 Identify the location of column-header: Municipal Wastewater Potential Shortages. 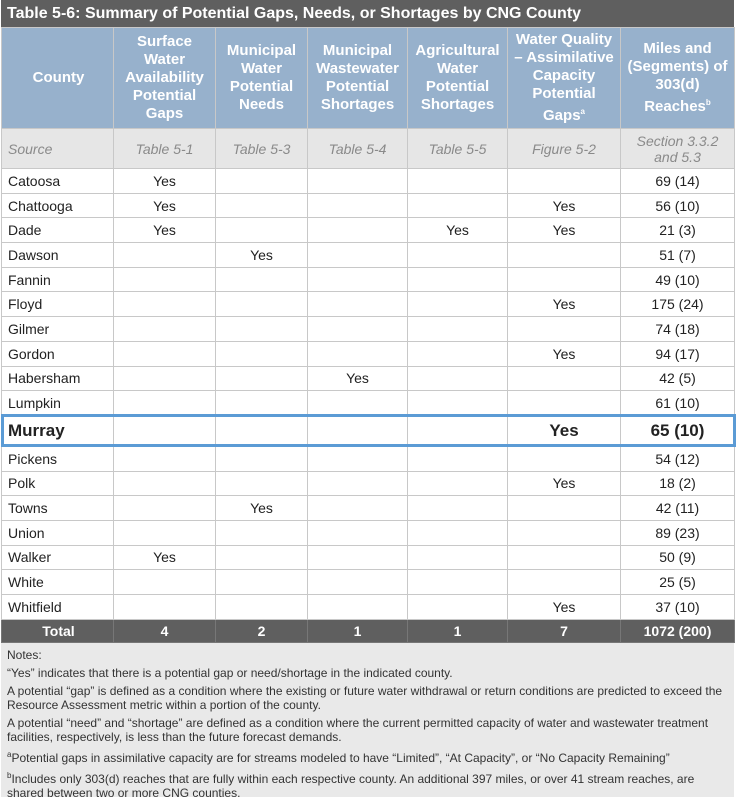
(357, 78).